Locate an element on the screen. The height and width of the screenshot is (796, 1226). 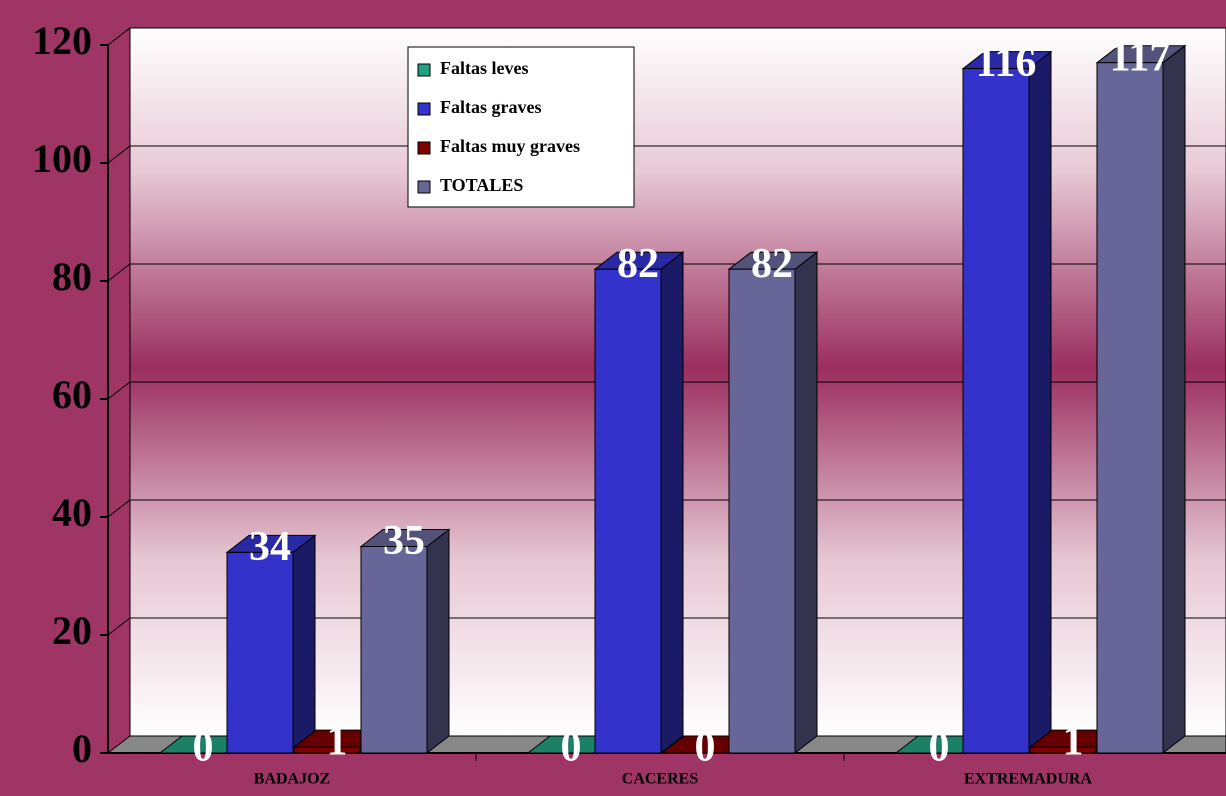
y-tick-label: 120 is located at coordinates (62, 40).